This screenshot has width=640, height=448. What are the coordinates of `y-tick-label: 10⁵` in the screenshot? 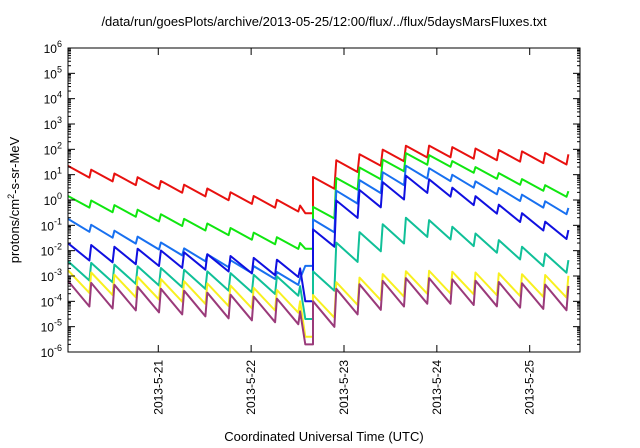 It's located at (53, 72).